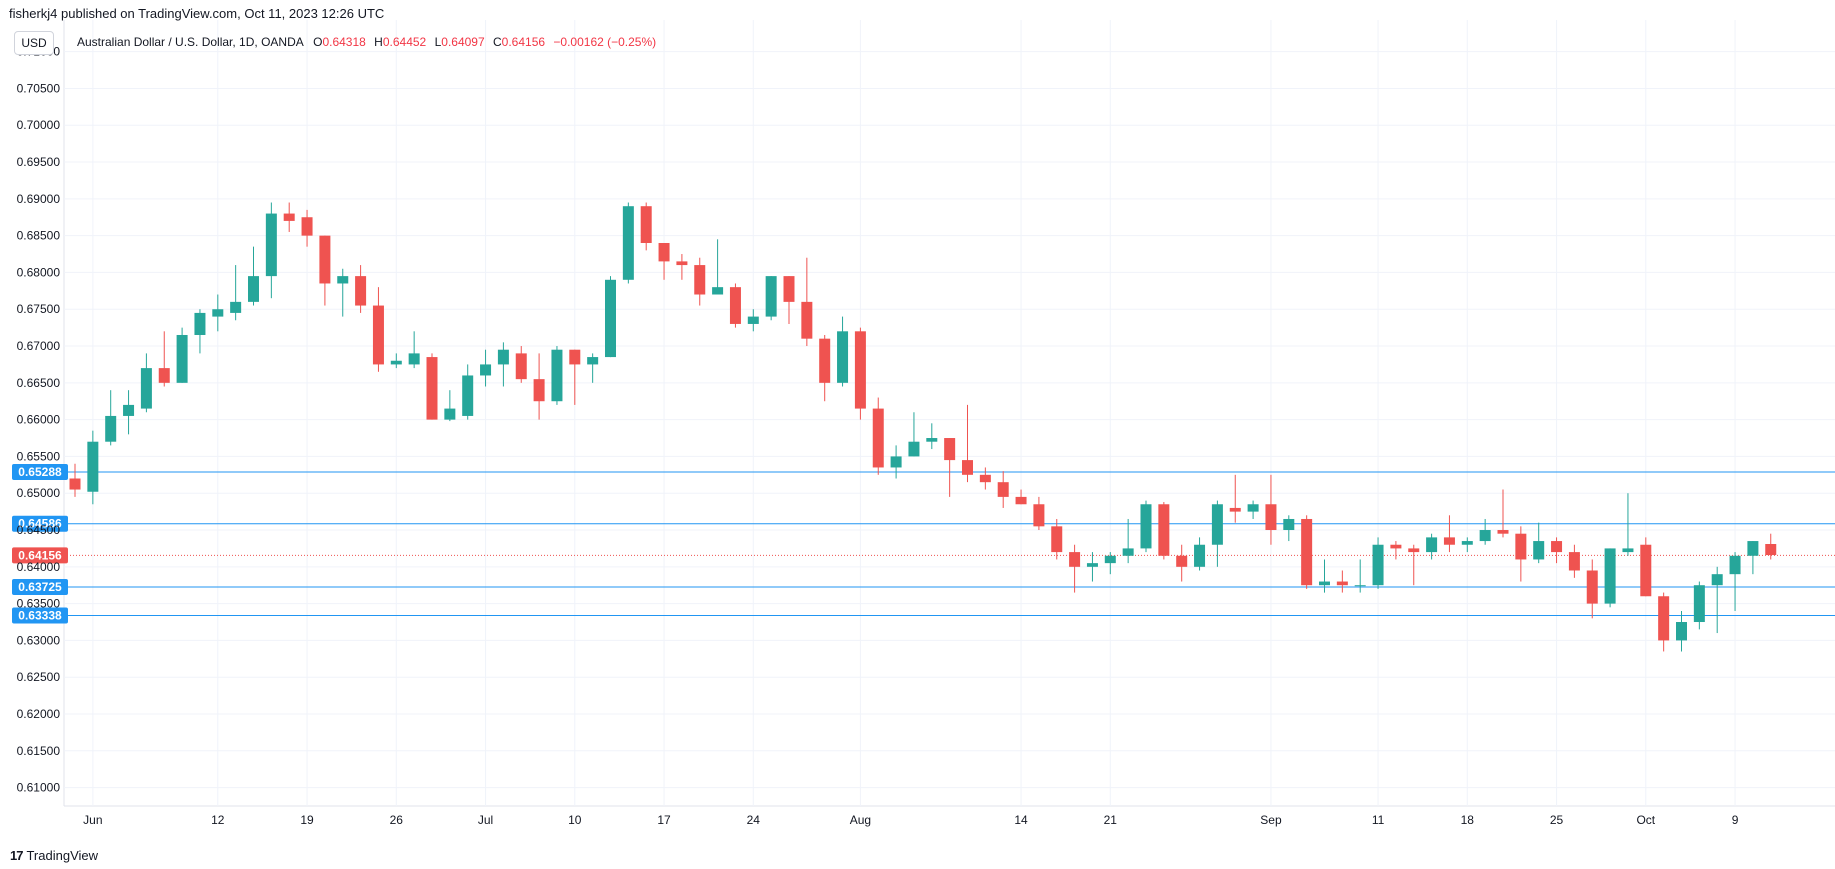 Image resolution: width=1835 pixels, height=869 pixels. I want to click on tradingview-footer: 17 TradingView, so click(54, 855).